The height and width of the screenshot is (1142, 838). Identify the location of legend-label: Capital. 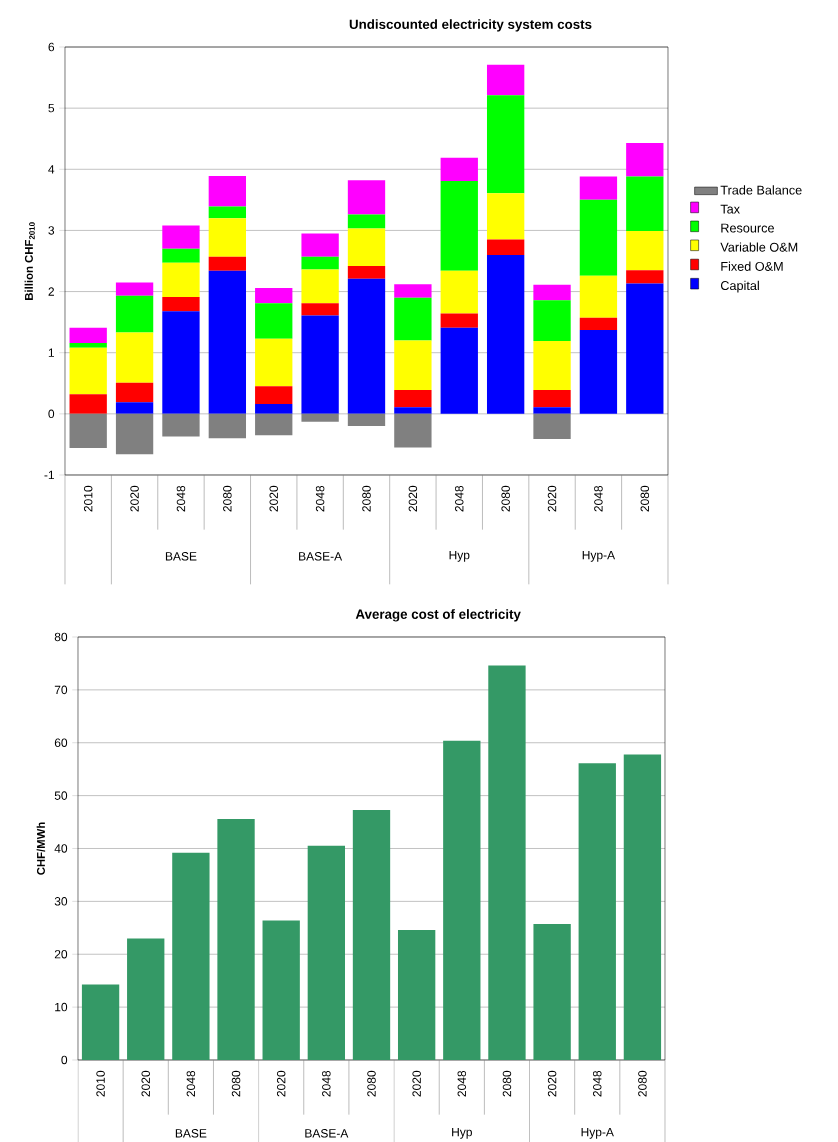
(739, 286).